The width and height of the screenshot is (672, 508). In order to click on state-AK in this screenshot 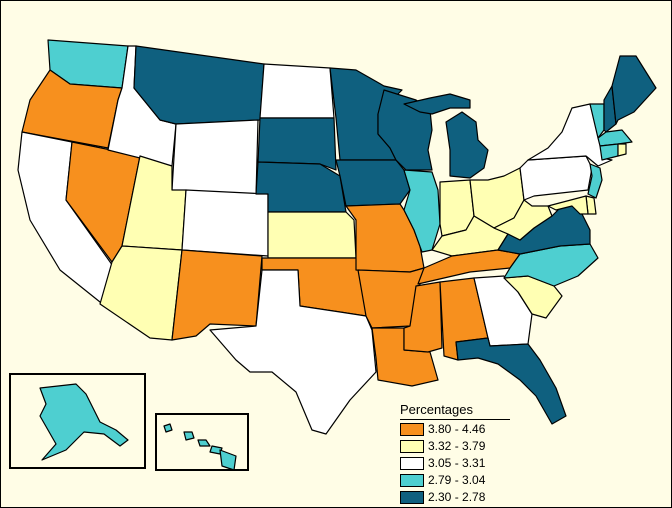, I will do `click(84, 422)`.